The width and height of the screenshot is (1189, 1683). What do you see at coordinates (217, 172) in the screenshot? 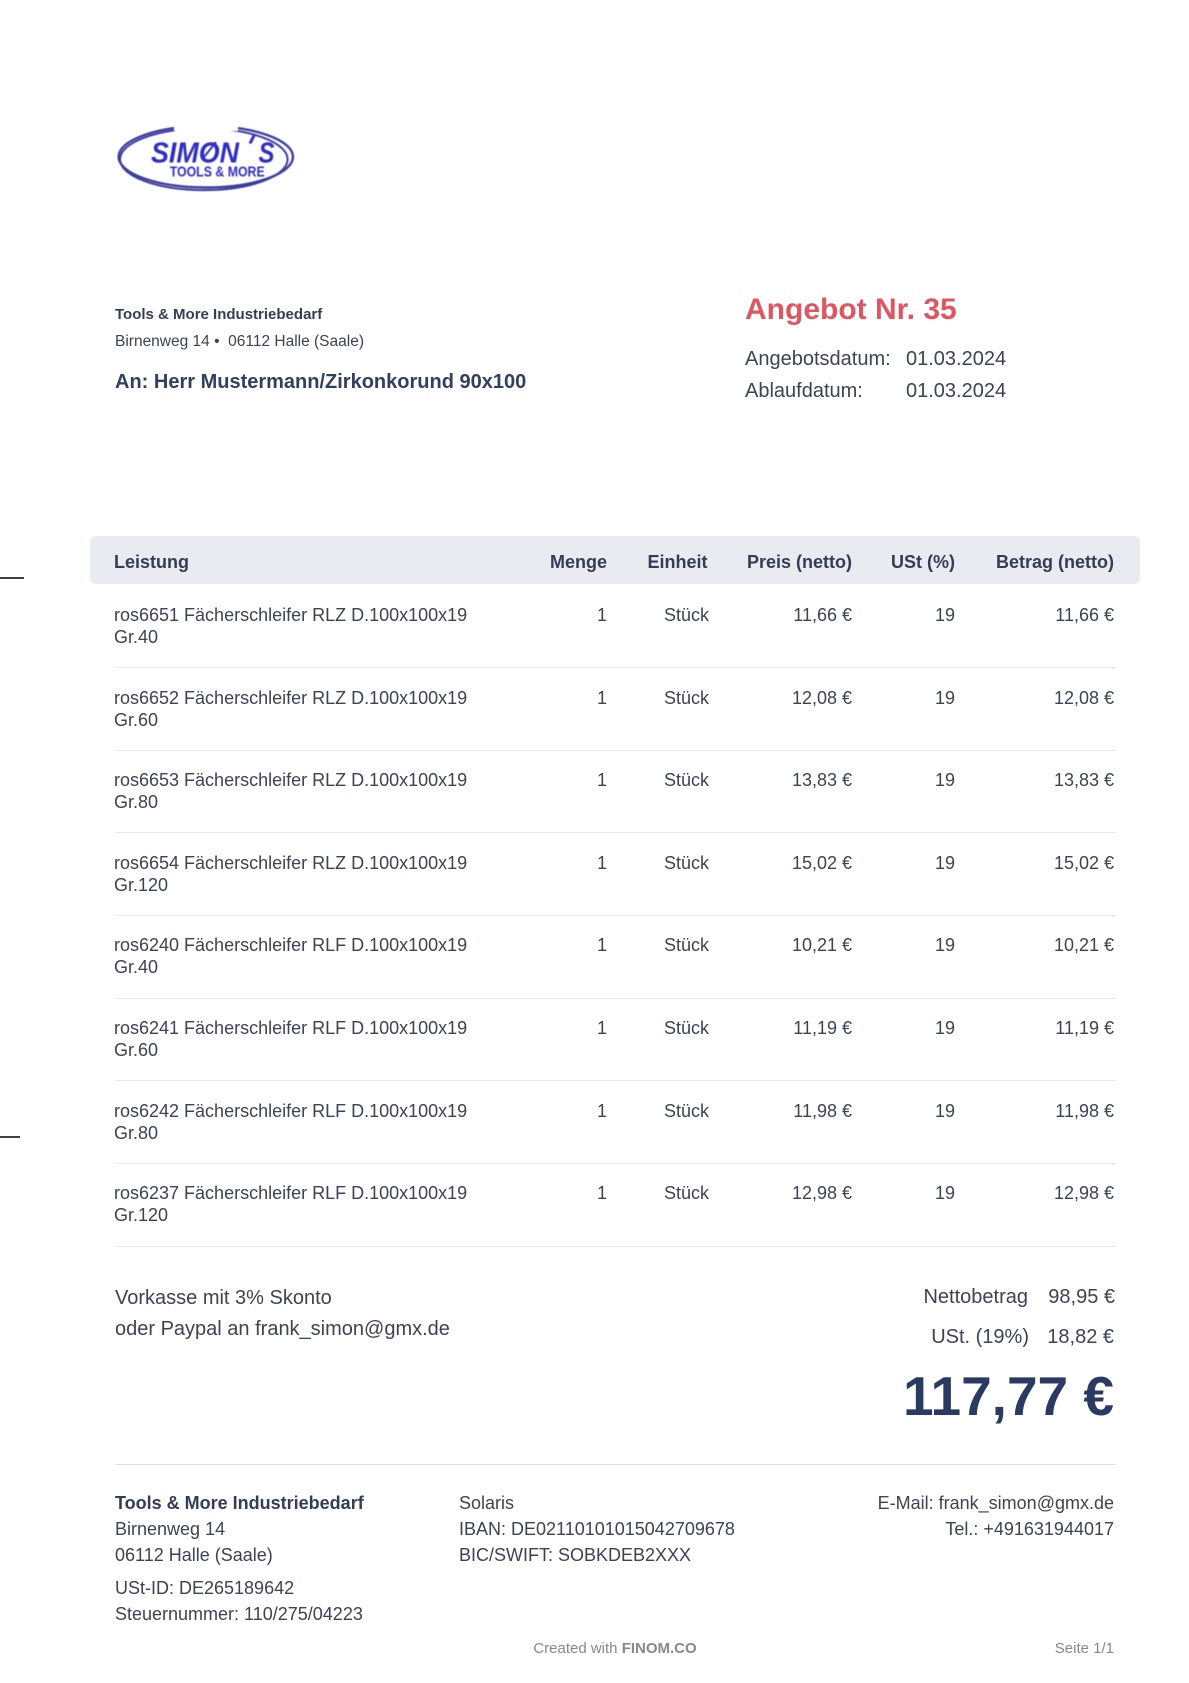
I see `svg-text: TOOLS & MORE` at bounding box center [217, 172].